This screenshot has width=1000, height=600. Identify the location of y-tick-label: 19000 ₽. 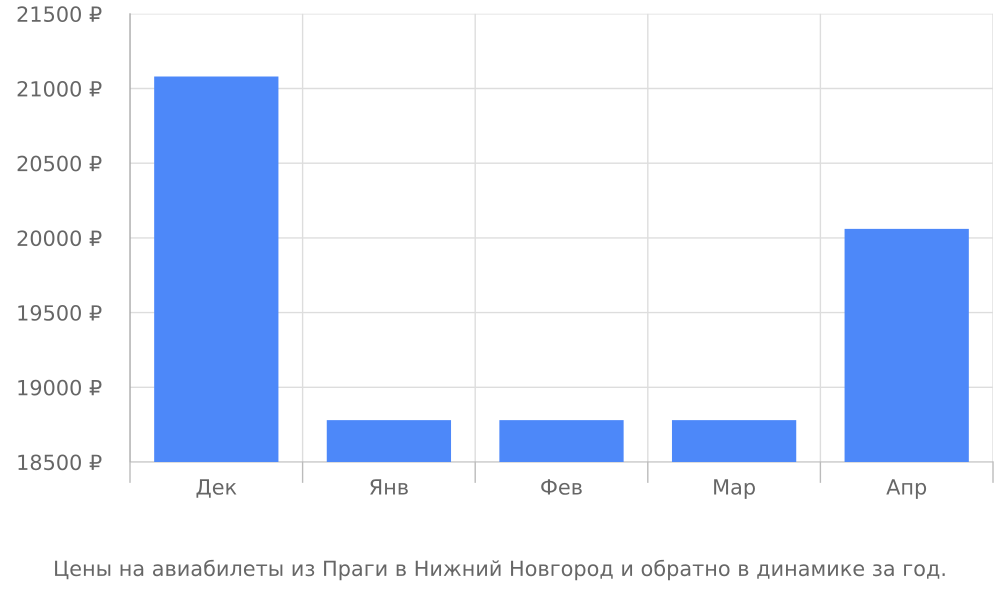
(60, 388).